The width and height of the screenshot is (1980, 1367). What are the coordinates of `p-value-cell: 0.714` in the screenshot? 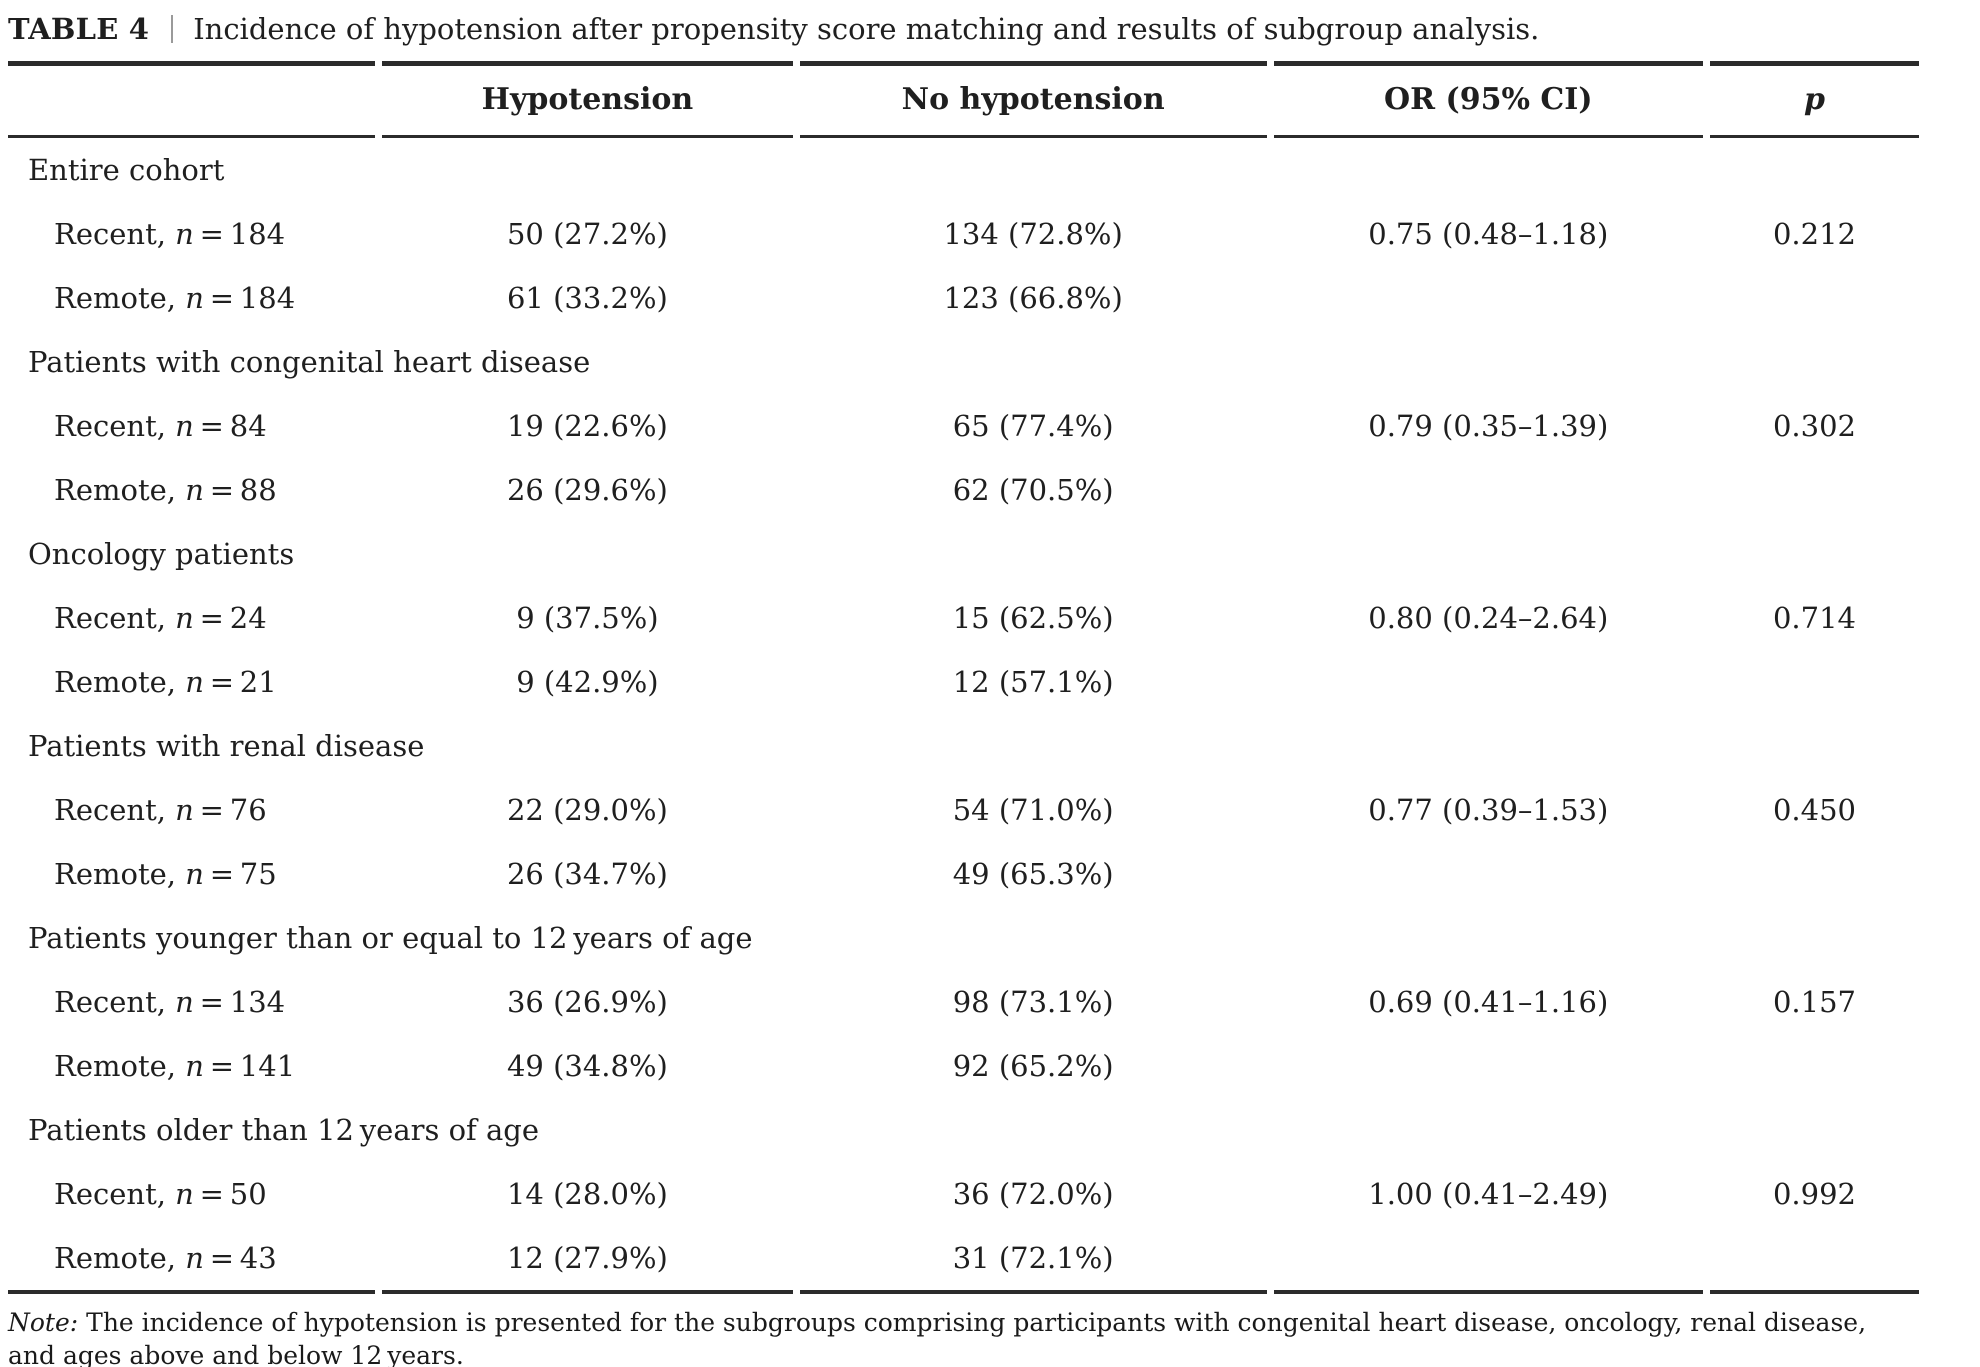 It's located at (1814, 617).